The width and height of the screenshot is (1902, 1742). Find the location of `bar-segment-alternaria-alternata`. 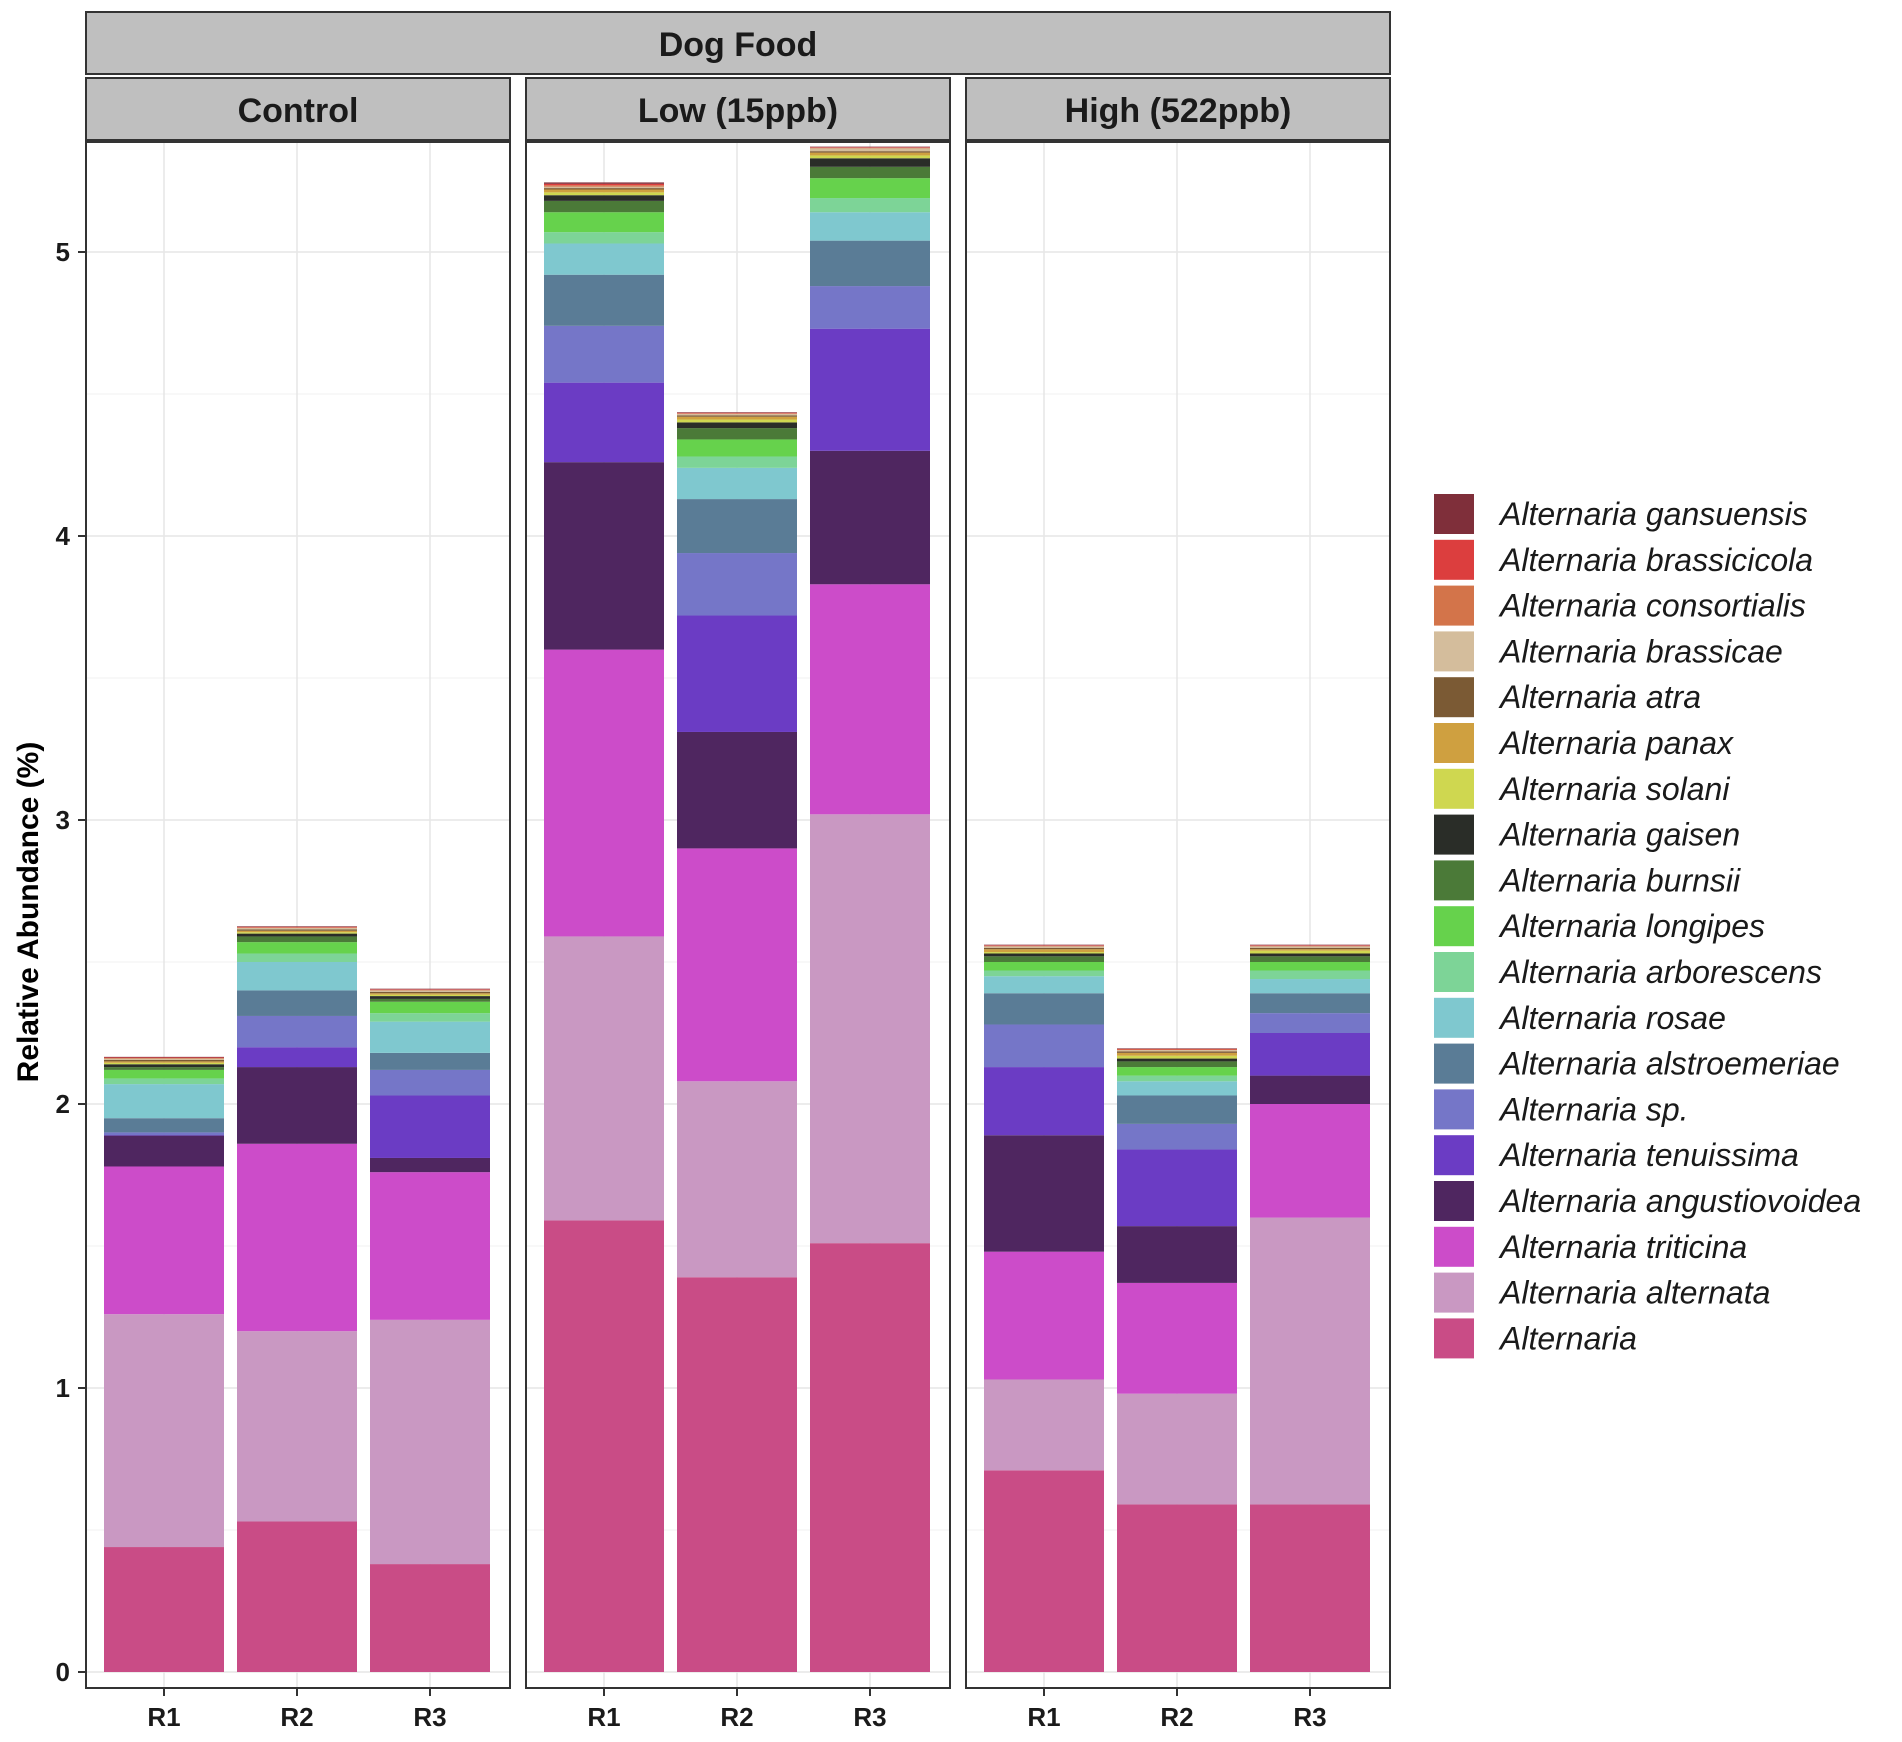

bar-segment-alternaria-alternata is located at coordinates (1177, 1449).